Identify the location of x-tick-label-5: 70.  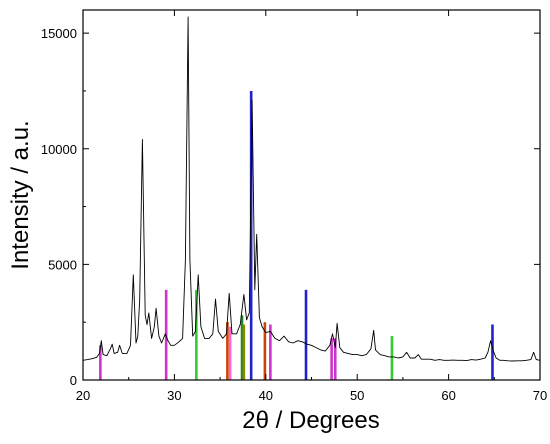
(540, 395).